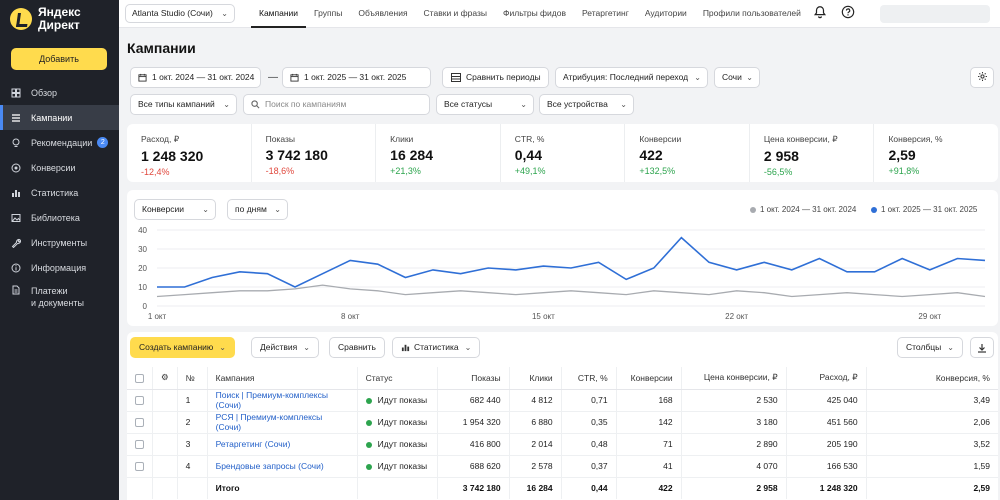 Image resolution: width=1000 pixels, height=500 pixels. Describe the element at coordinates (737, 77) in the screenshot. I see `region-select: Сочи ⌄` at that location.